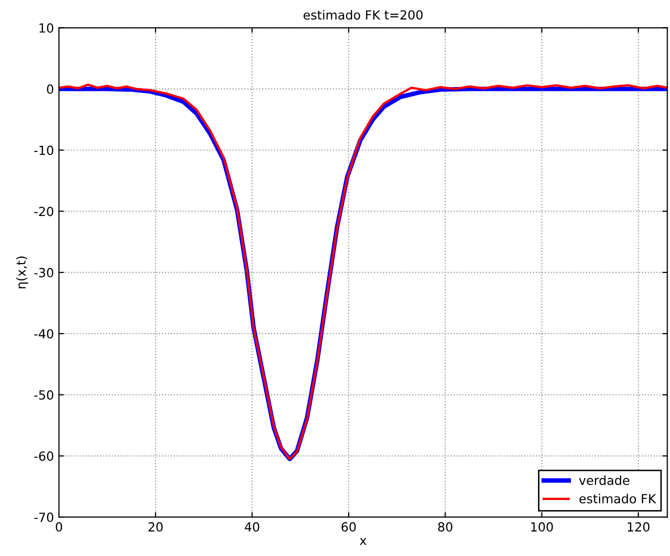 This screenshot has height=556, width=670. What do you see at coordinates (44, 395) in the screenshot?
I see `y-tick-label: -50` at bounding box center [44, 395].